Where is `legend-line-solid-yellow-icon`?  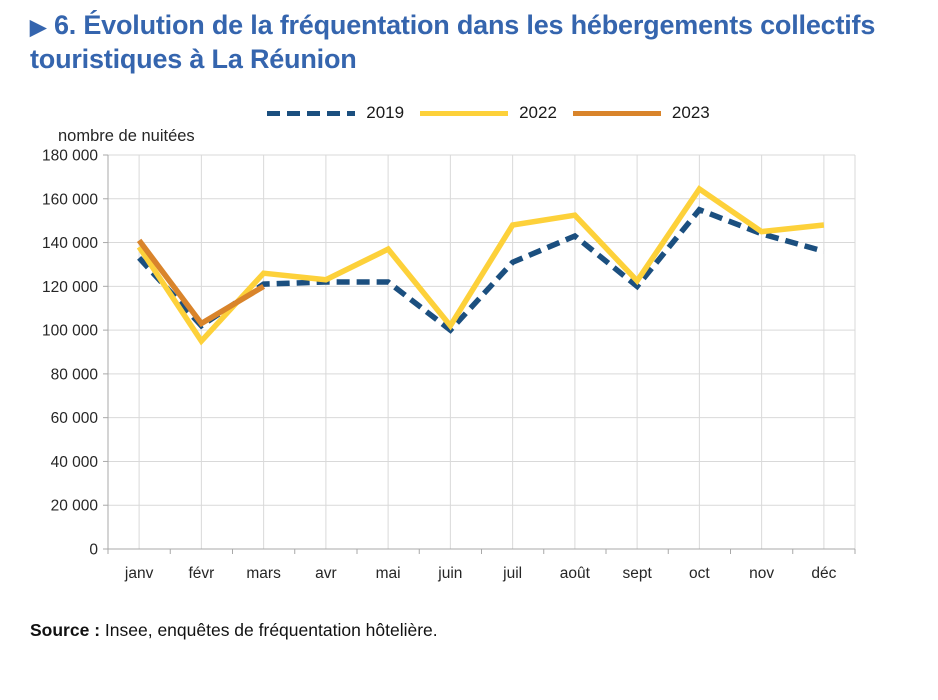 legend-line-solid-yellow-icon is located at coordinates (464, 113).